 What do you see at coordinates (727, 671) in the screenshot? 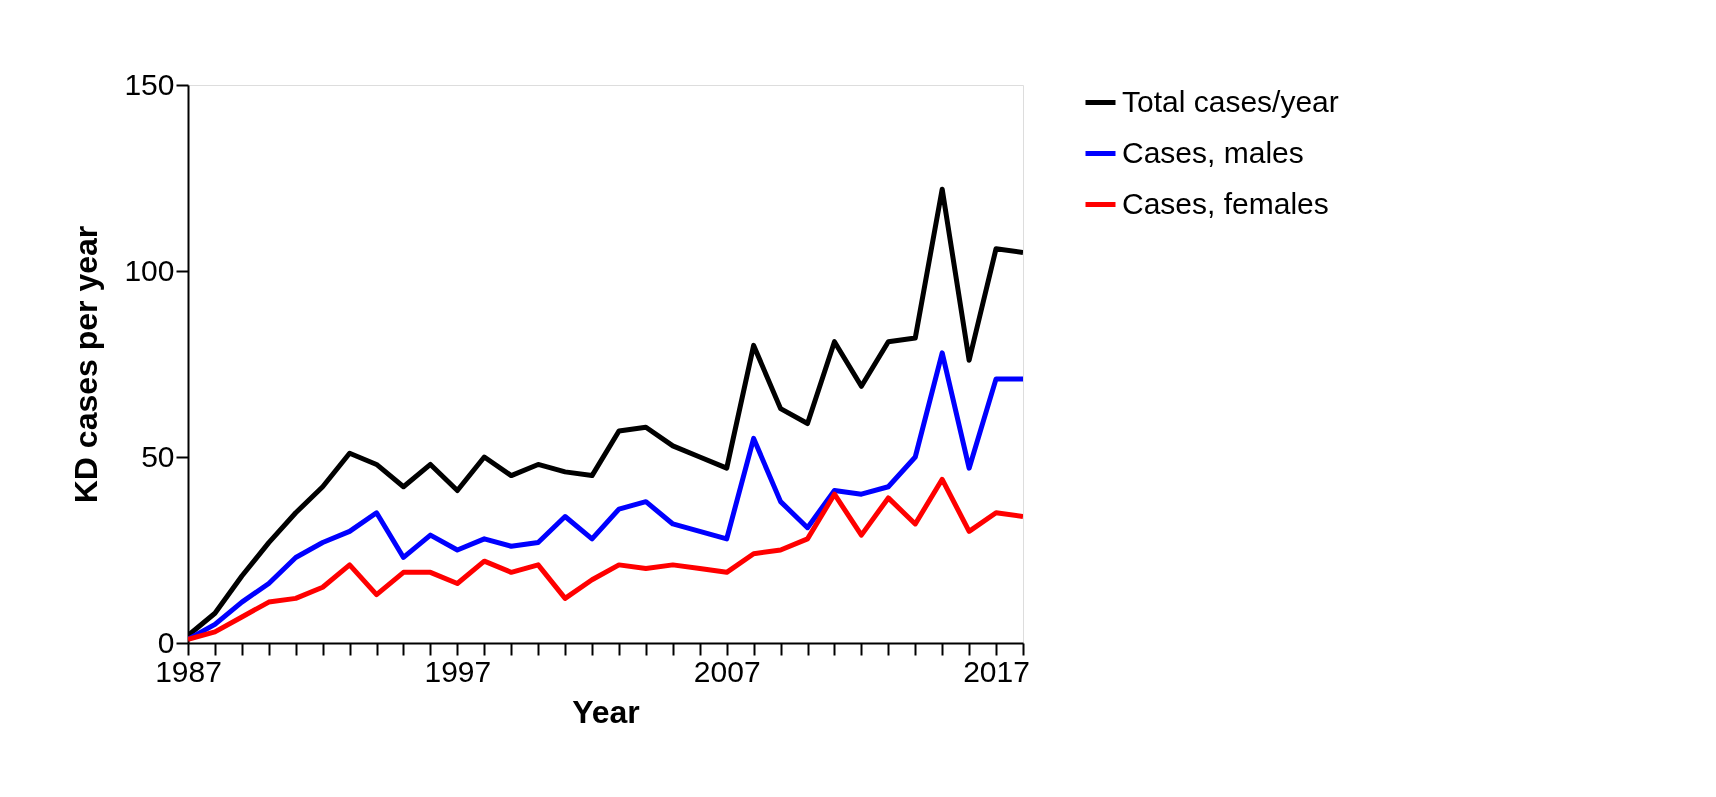
I see `x-tick-label: 2007` at bounding box center [727, 671].